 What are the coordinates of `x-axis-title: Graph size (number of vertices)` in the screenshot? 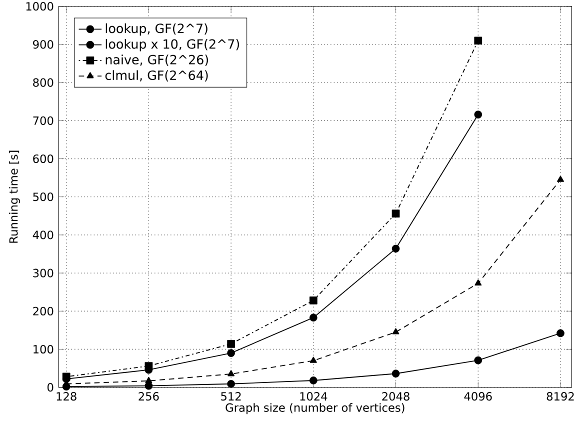 It's located at (315, 408).